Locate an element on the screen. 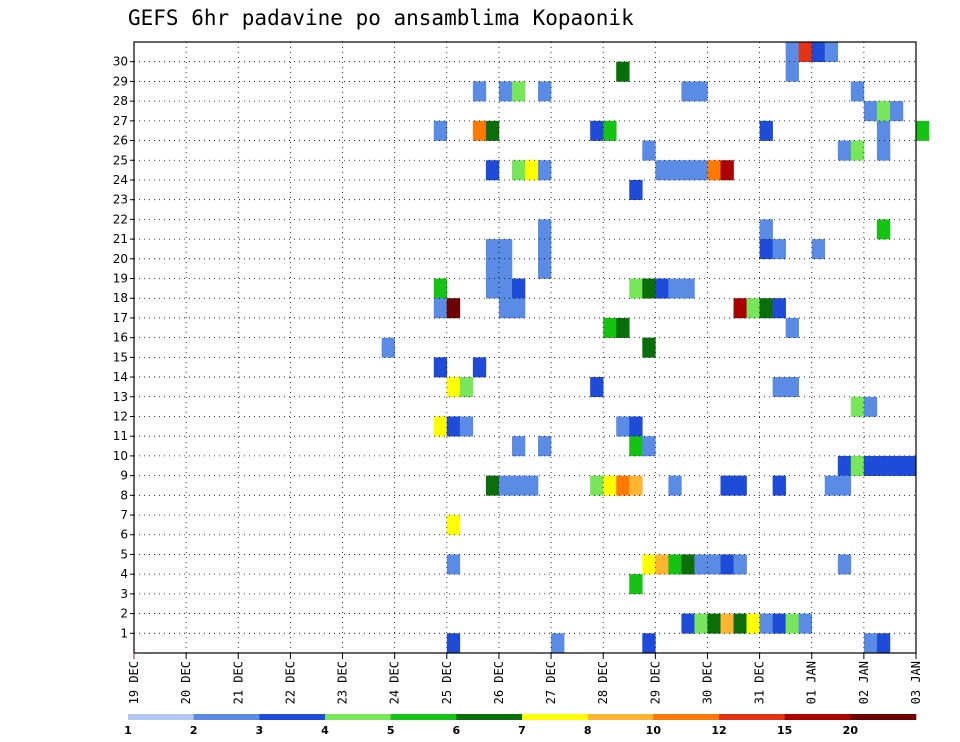 The width and height of the screenshot is (960, 742). x-tick-label: 02 JAN is located at coordinates (864, 682).